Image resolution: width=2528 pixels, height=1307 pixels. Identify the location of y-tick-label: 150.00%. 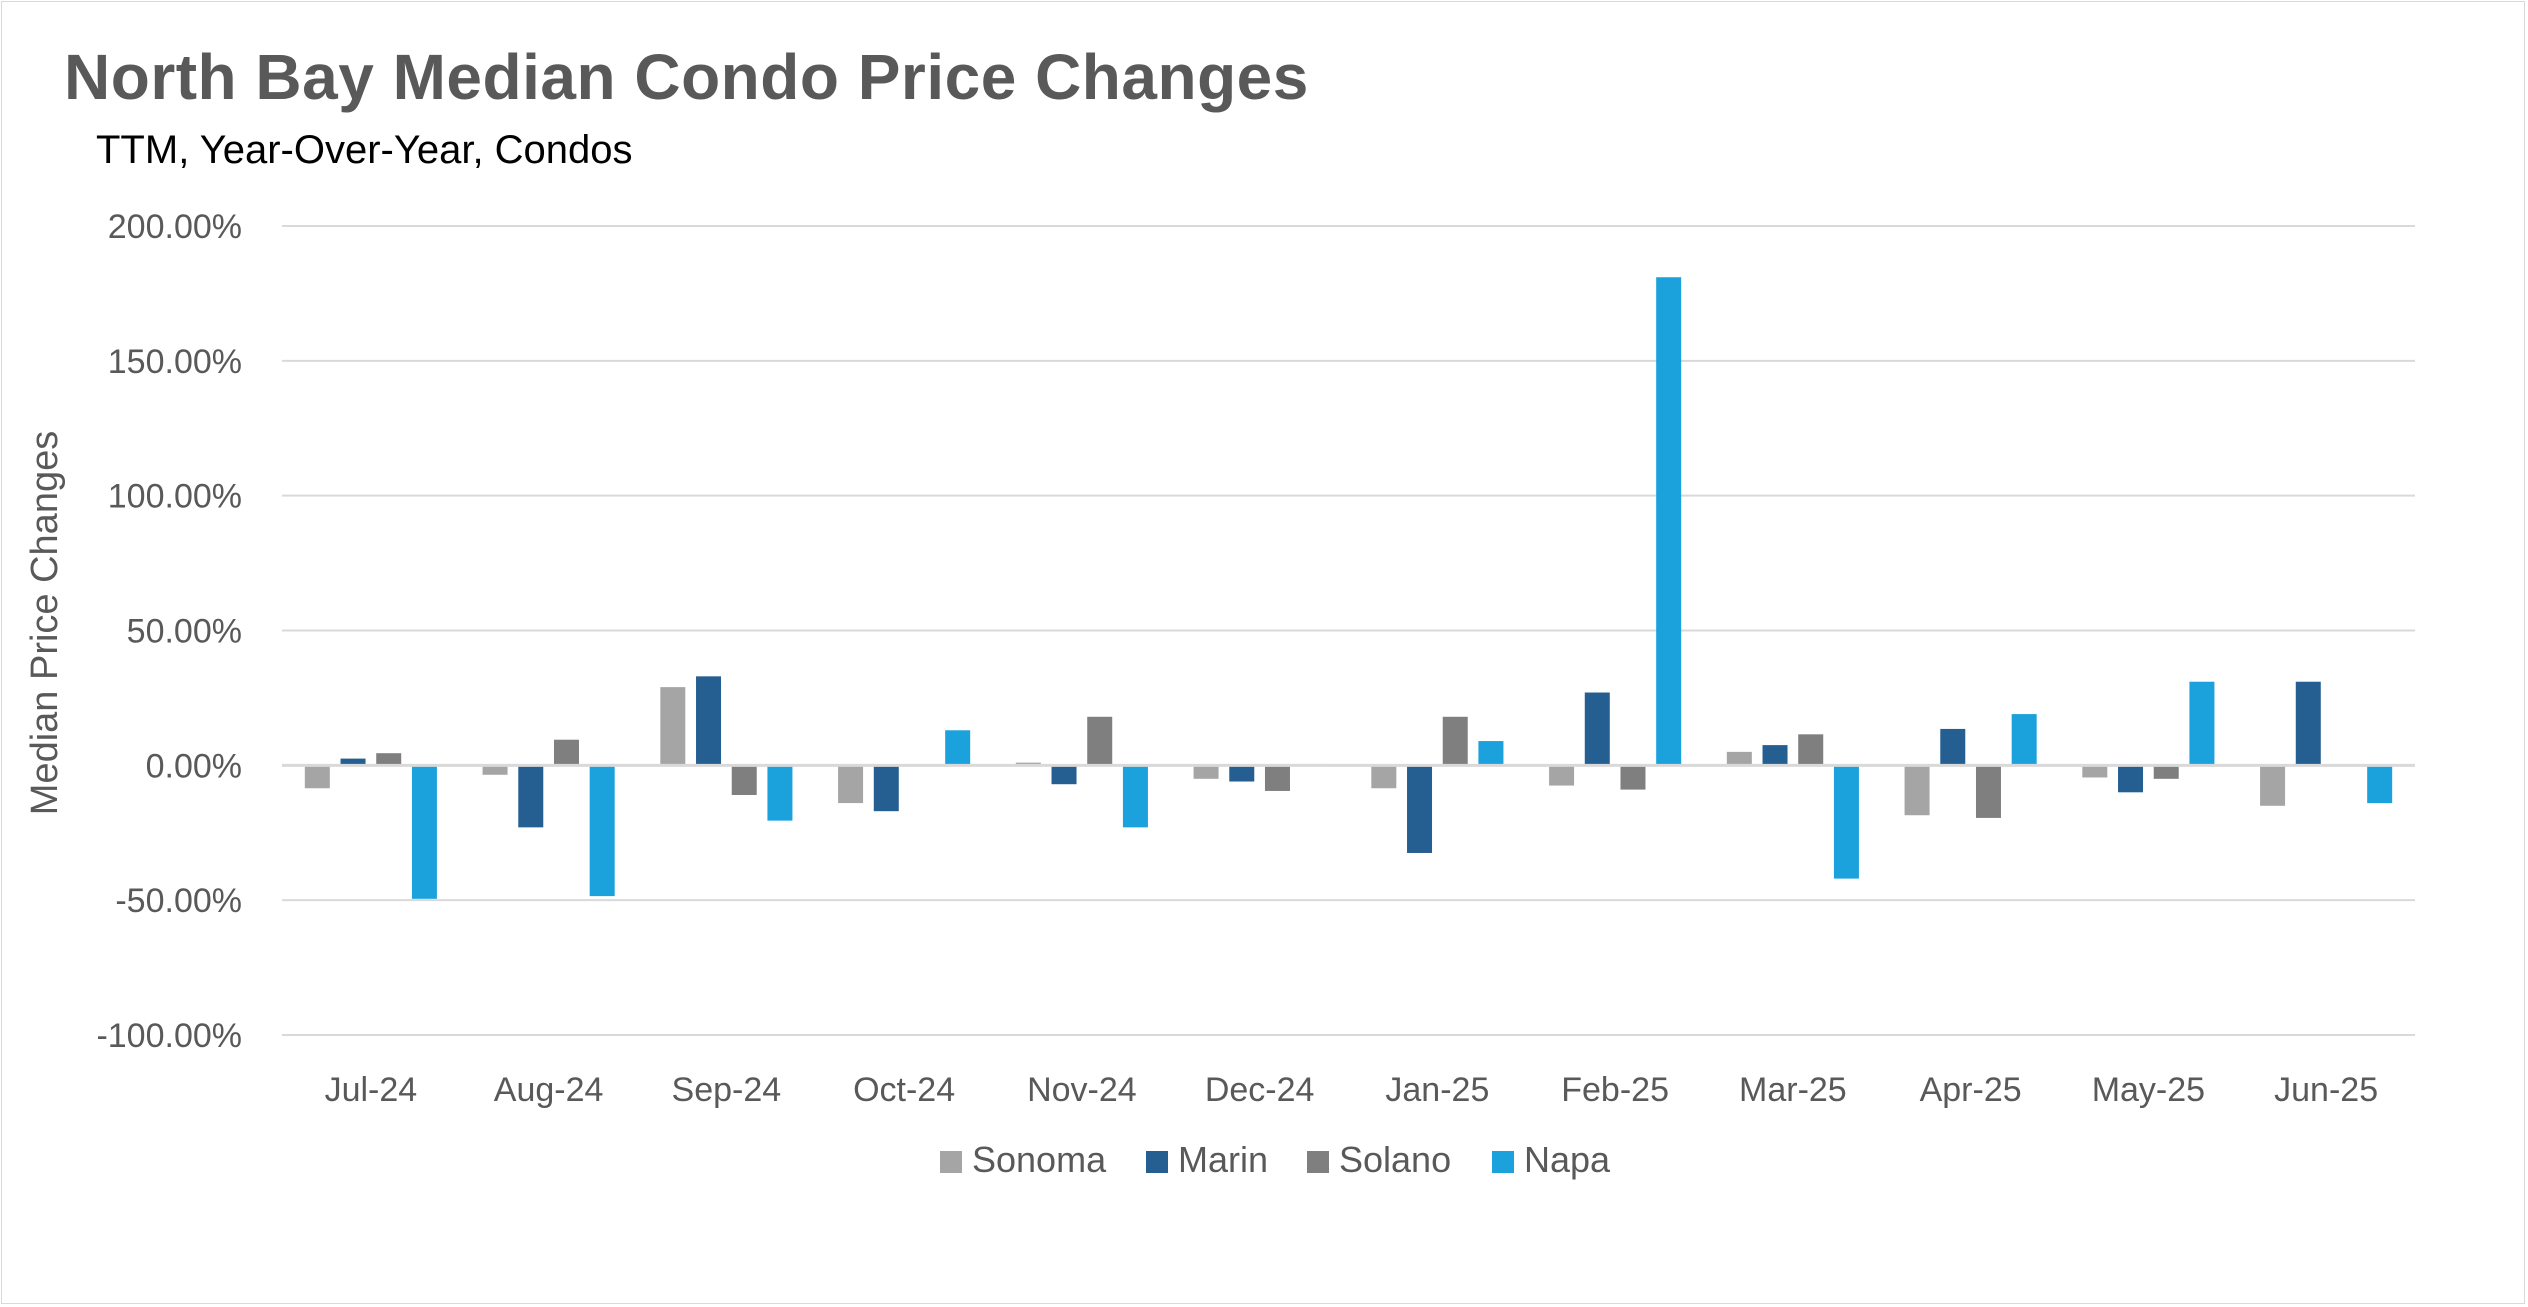
(175, 362).